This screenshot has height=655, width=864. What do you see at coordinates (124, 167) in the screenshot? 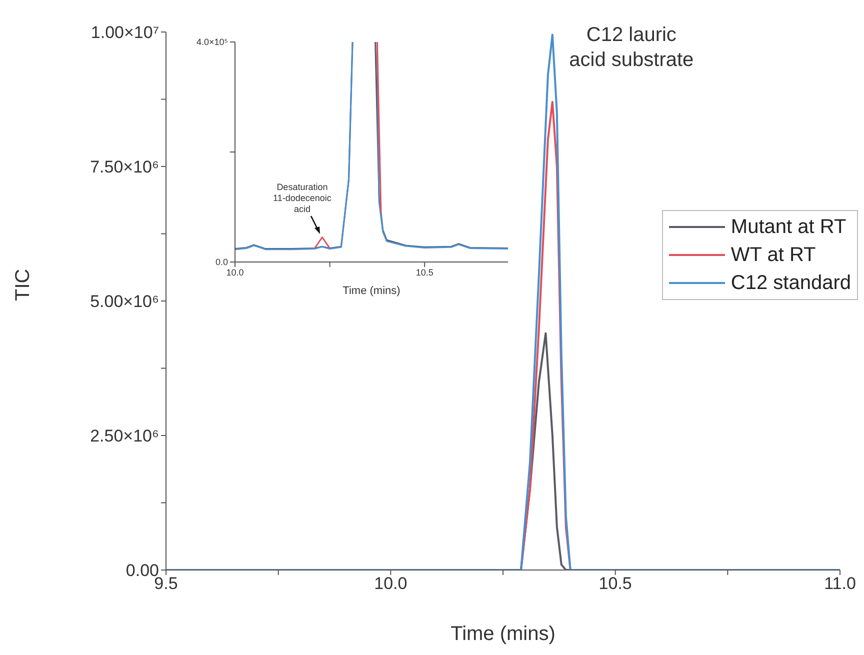
I see `y-tick-label: 7.50×10⁶` at bounding box center [124, 167].